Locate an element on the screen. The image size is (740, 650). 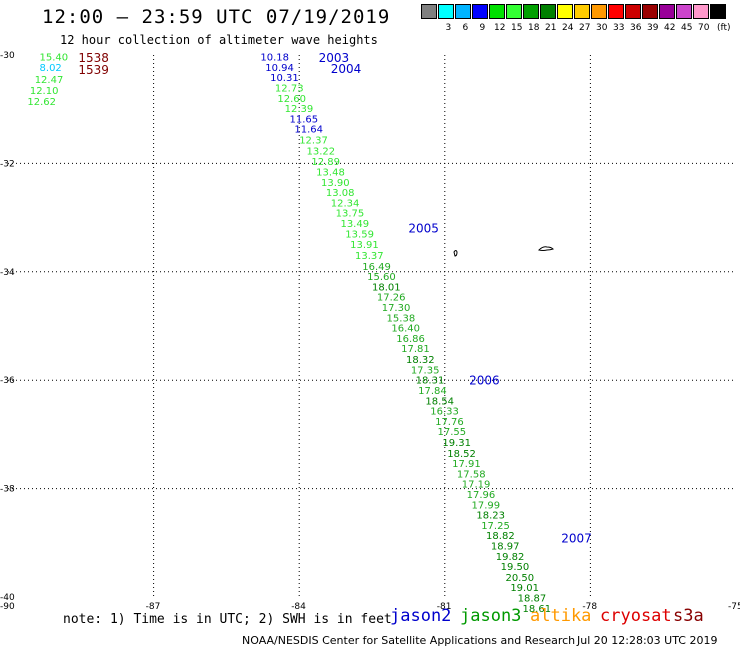
satellite-jason3: jason3 is located at coordinates (491, 616).